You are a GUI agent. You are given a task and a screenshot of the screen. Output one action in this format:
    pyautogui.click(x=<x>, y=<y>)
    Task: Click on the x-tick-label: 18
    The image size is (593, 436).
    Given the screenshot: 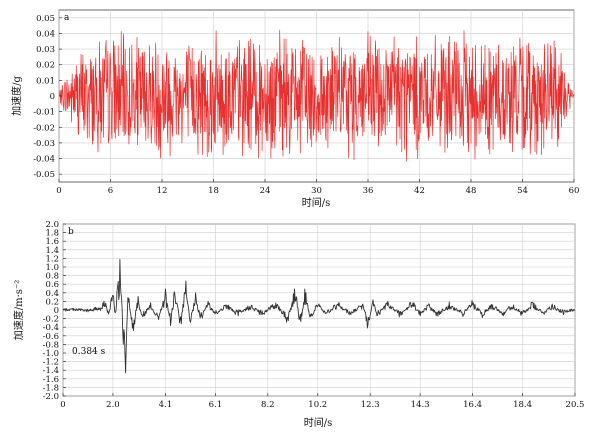 What is the action you would take?
    pyautogui.click(x=213, y=191)
    